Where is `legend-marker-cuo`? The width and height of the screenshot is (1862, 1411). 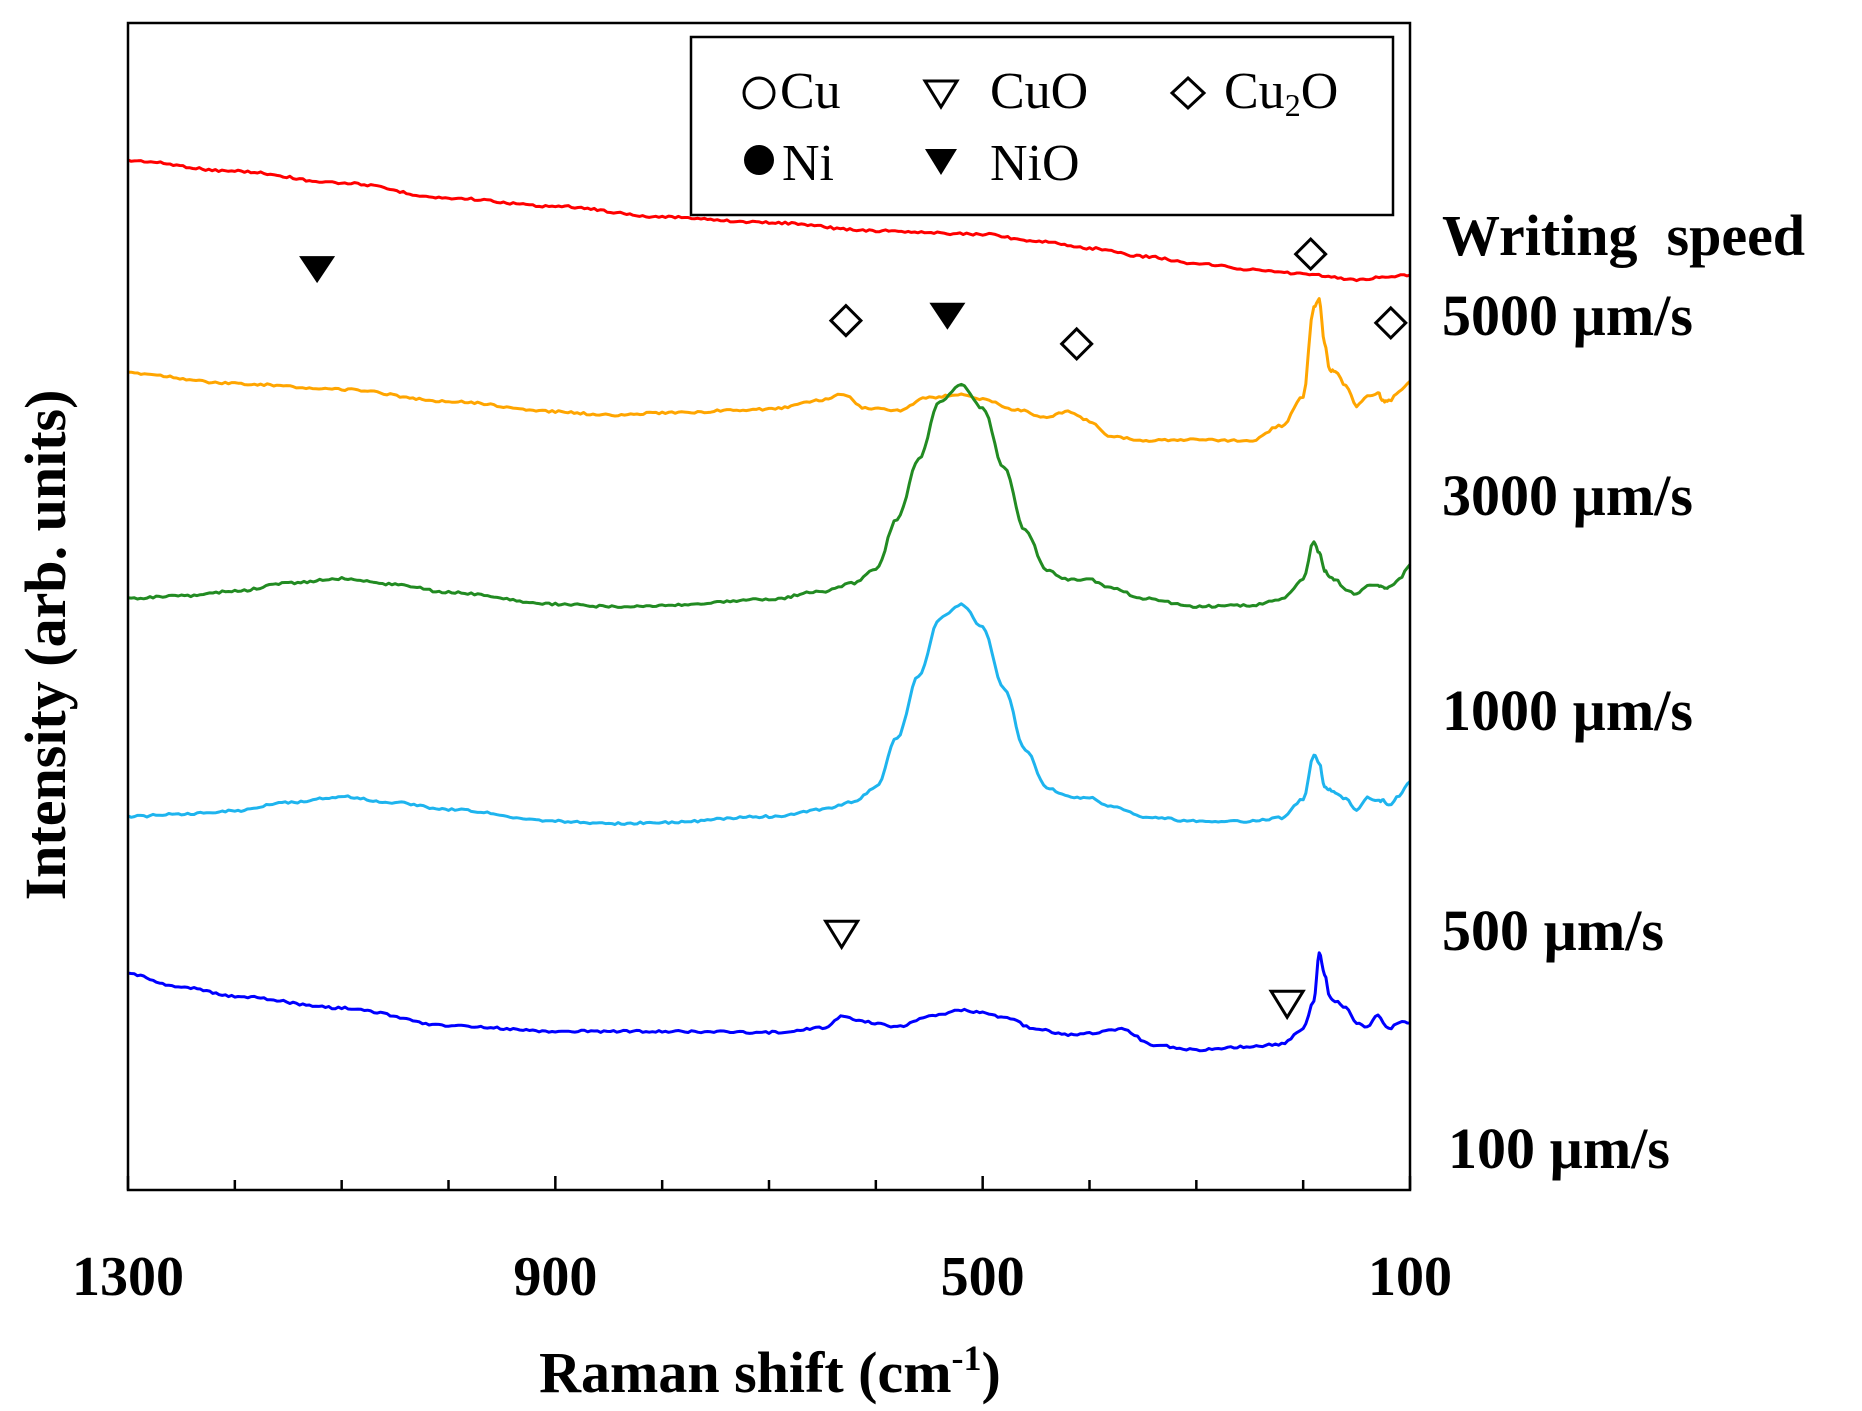
legend-marker-cuo is located at coordinates (941, 94).